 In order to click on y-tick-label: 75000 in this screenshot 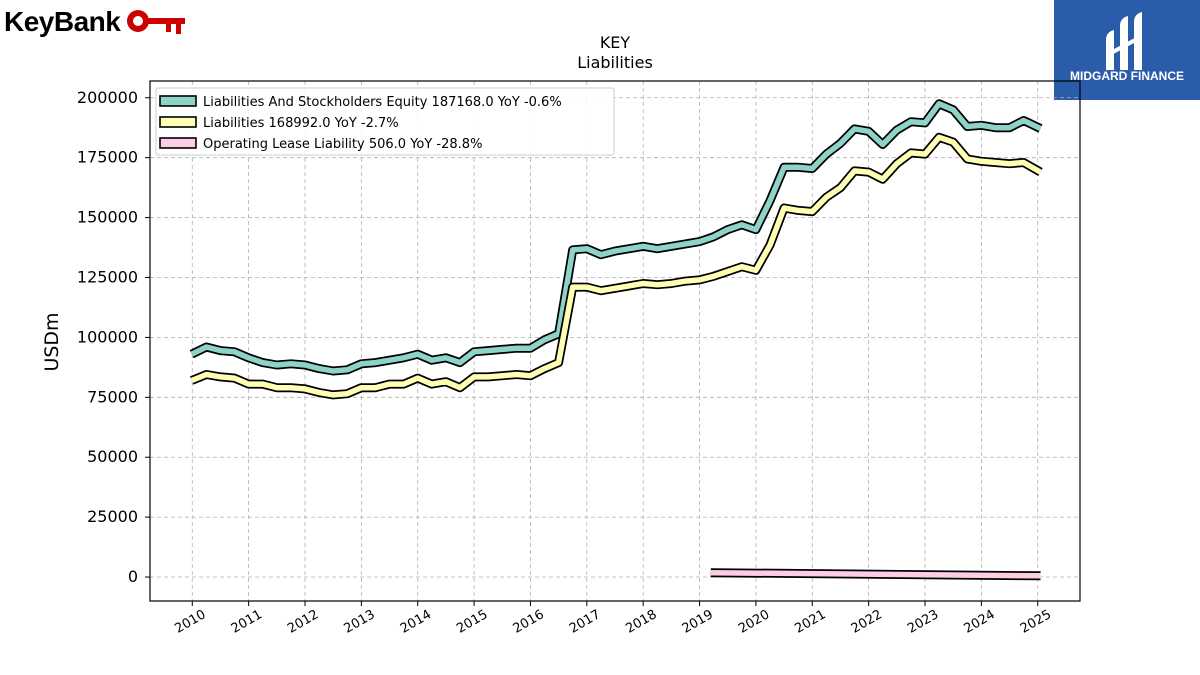, I will do `click(112, 396)`.